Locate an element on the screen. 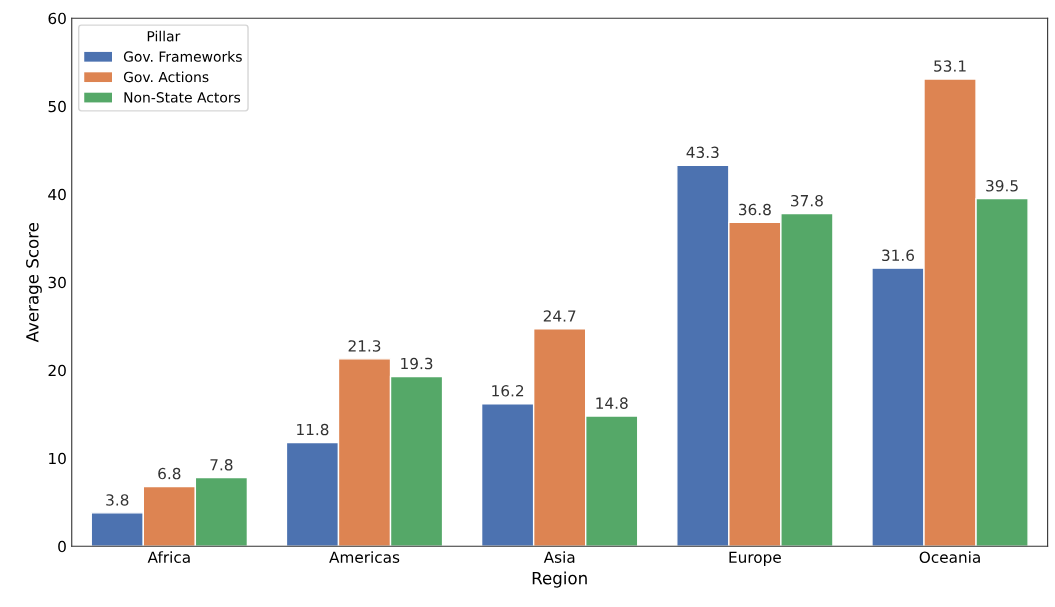  data-label: 39.5 is located at coordinates (1002, 185).